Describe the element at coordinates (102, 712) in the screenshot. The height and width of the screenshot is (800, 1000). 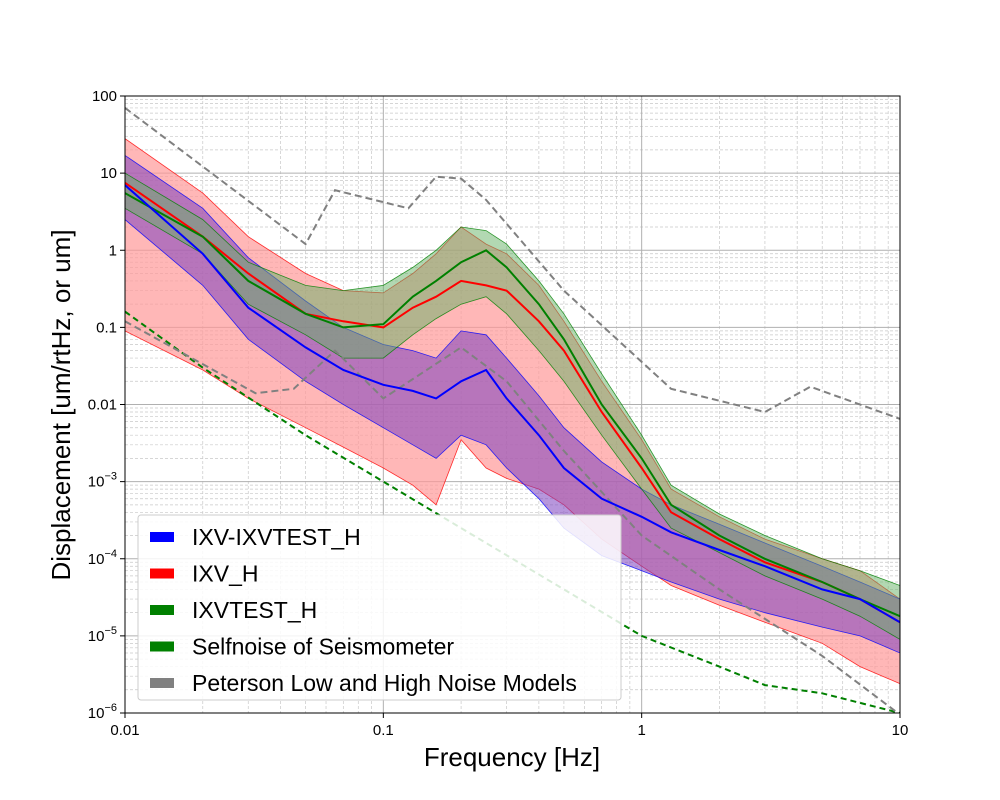
I see `y-tick-label: 10⁻⁶` at that location.